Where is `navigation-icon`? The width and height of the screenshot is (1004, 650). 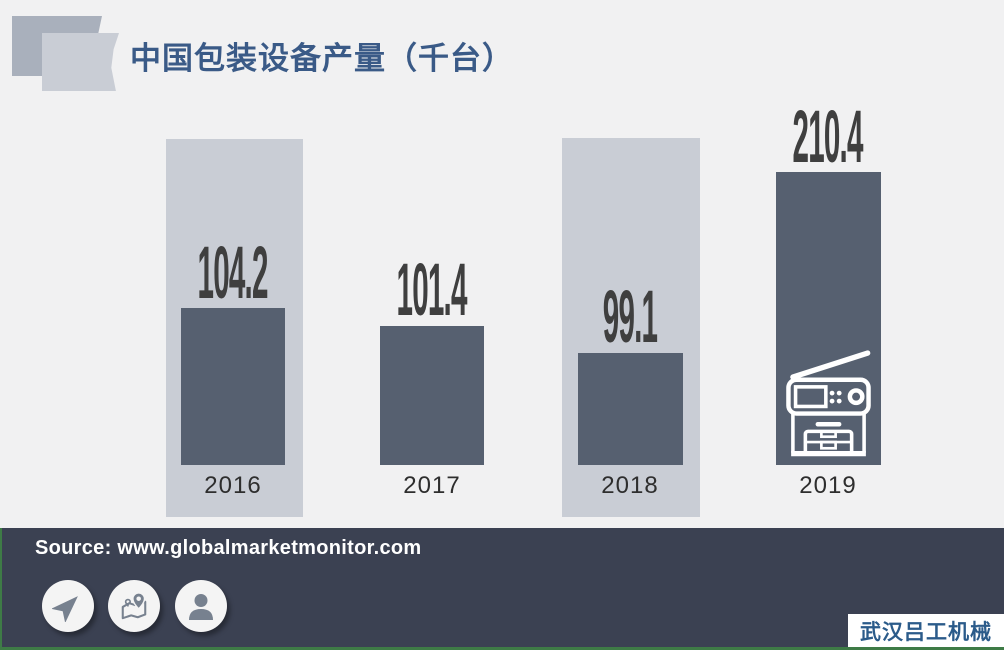 navigation-icon is located at coordinates (68, 606).